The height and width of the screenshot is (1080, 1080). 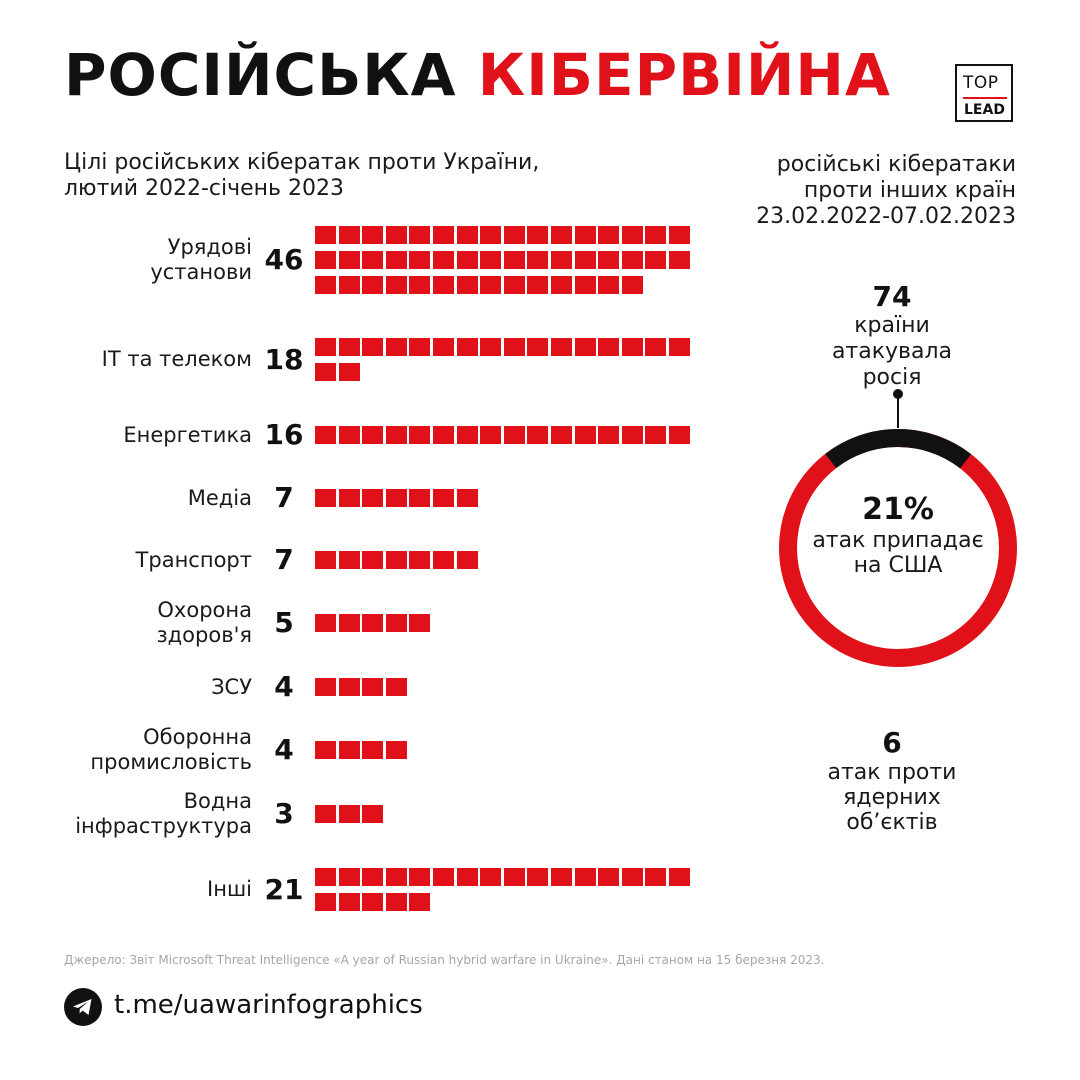 What do you see at coordinates (197, 737) in the screenshot?
I see `category-label-line: Оборонна` at bounding box center [197, 737].